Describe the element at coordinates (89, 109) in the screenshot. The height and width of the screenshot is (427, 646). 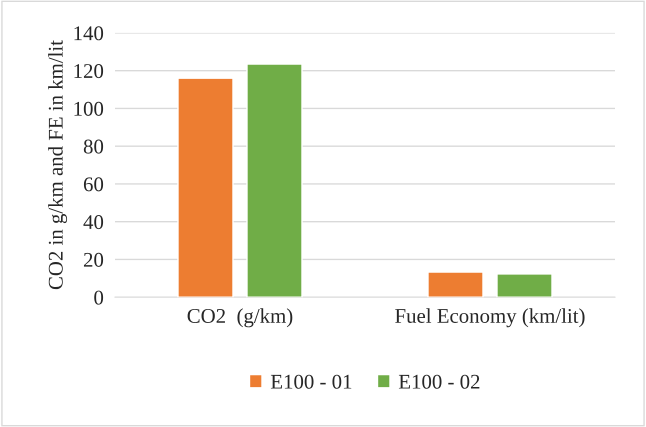
I see `y-tick-label: 100` at that location.